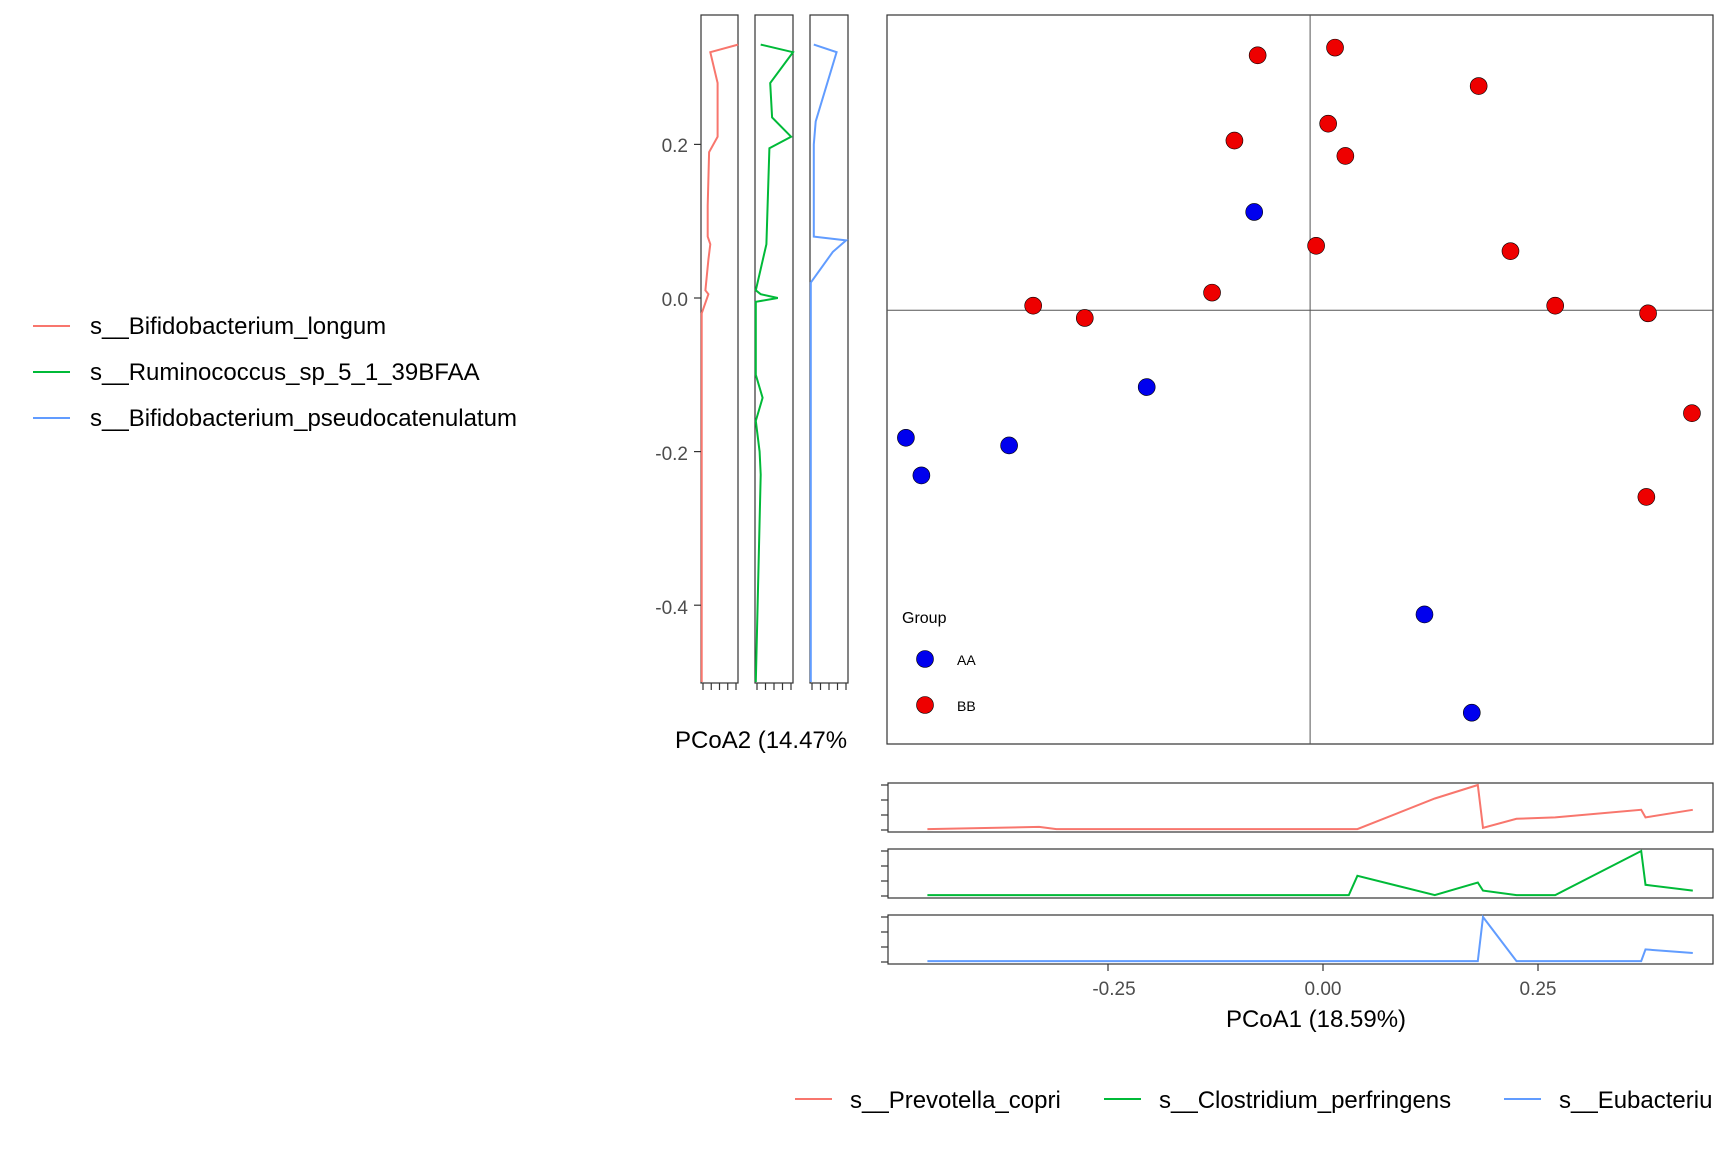  What do you see at coordinates (1113, 989) in the screenshot?
I see `x-tick-label: -0.25` at bounding box center [1113, 989].